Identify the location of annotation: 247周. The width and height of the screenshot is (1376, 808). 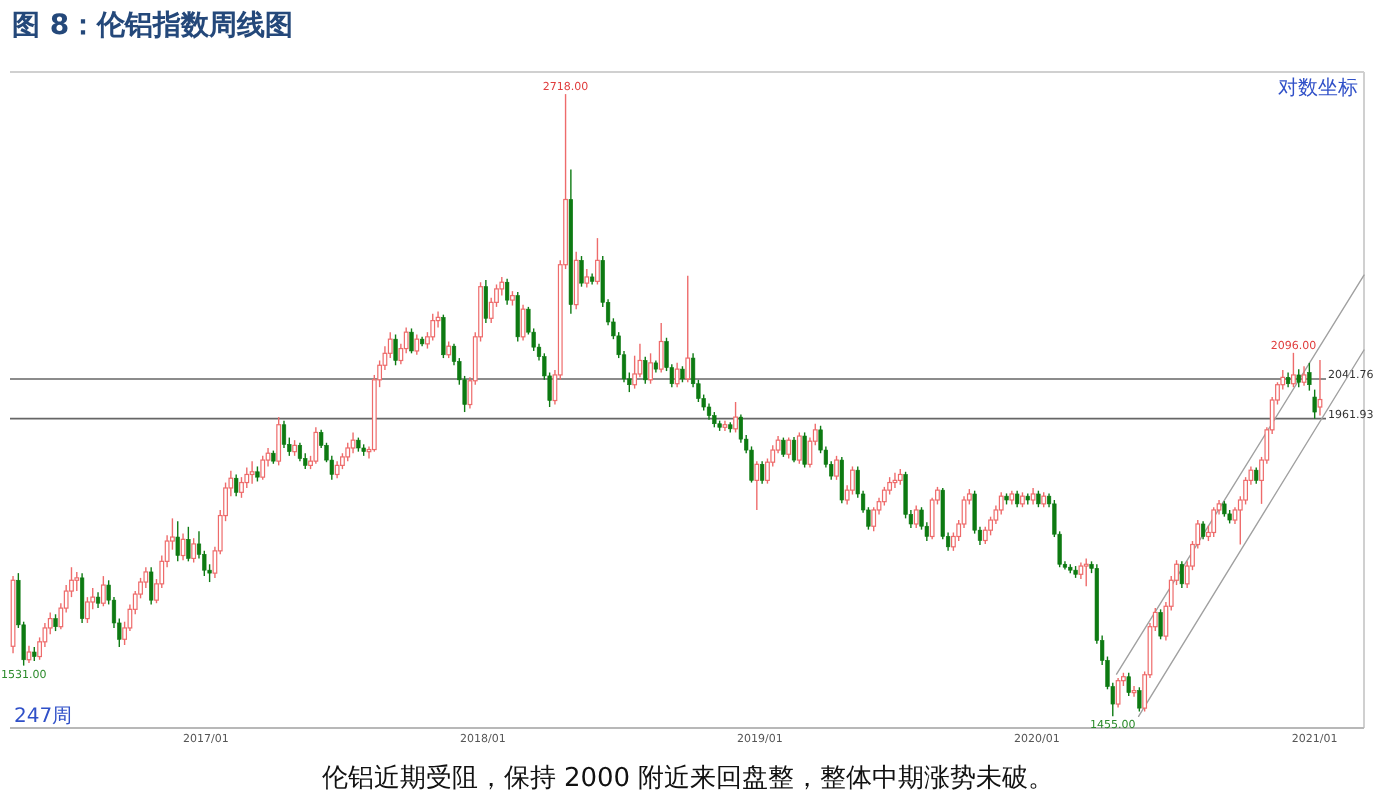
(43, 717).